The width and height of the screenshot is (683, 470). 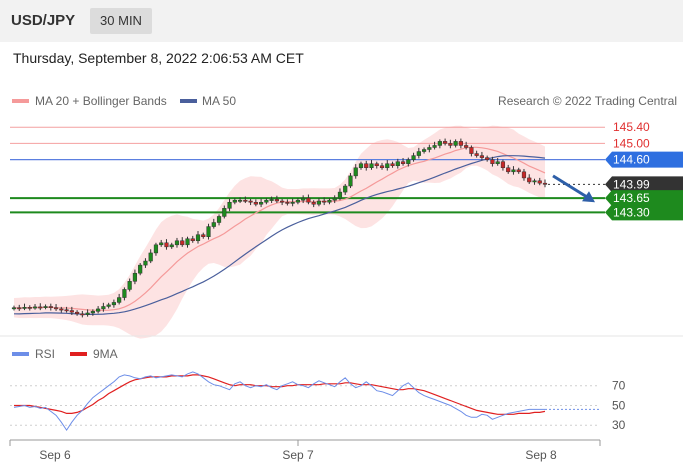 I want to click on x-tick-sep8: Sep 8, so click(x=541, y=455).